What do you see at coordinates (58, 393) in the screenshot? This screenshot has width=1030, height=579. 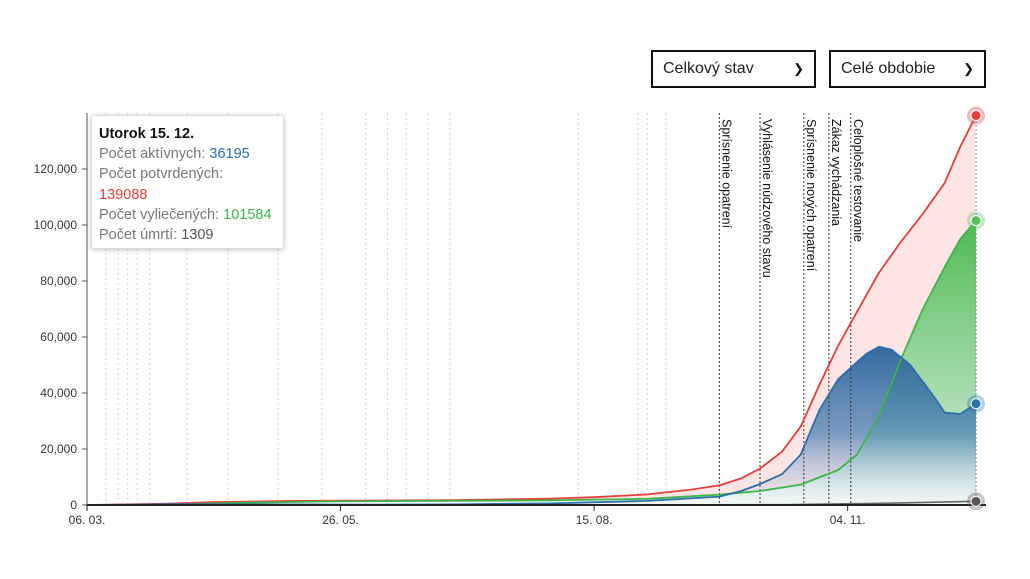 I see `y-tick-label: 40,000` at bounding box center [58, 393].